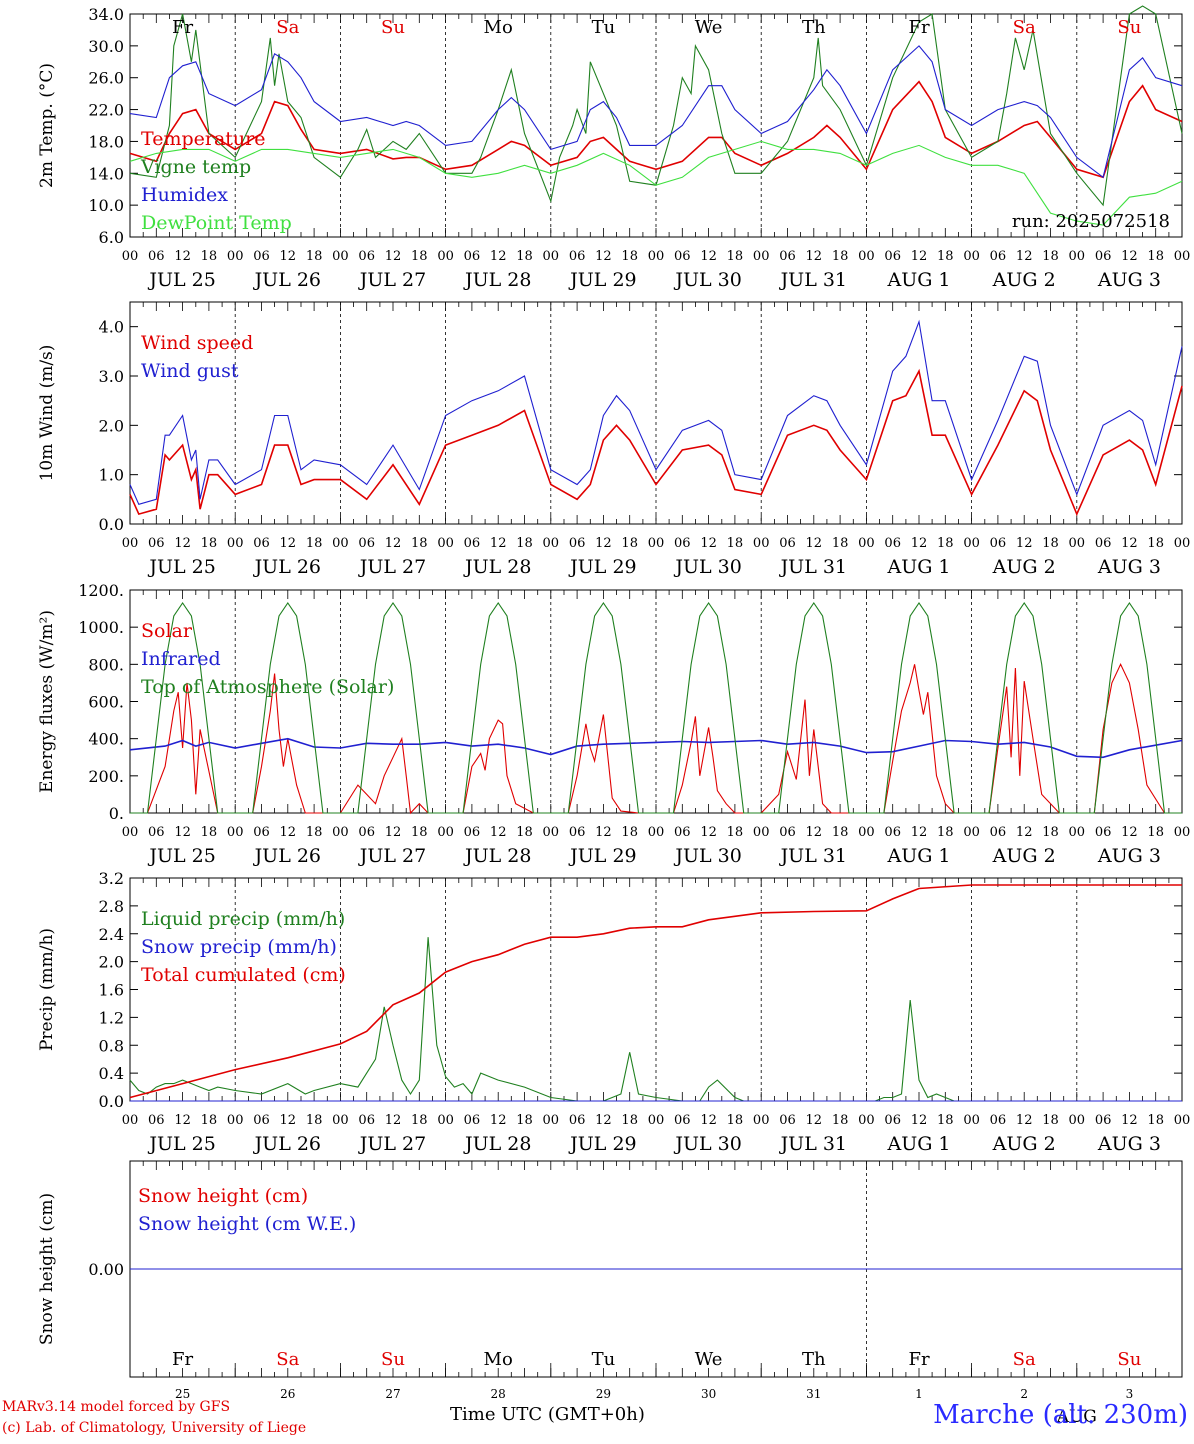  I want to click on y-tick-label: 18.0, so click(106, 141).